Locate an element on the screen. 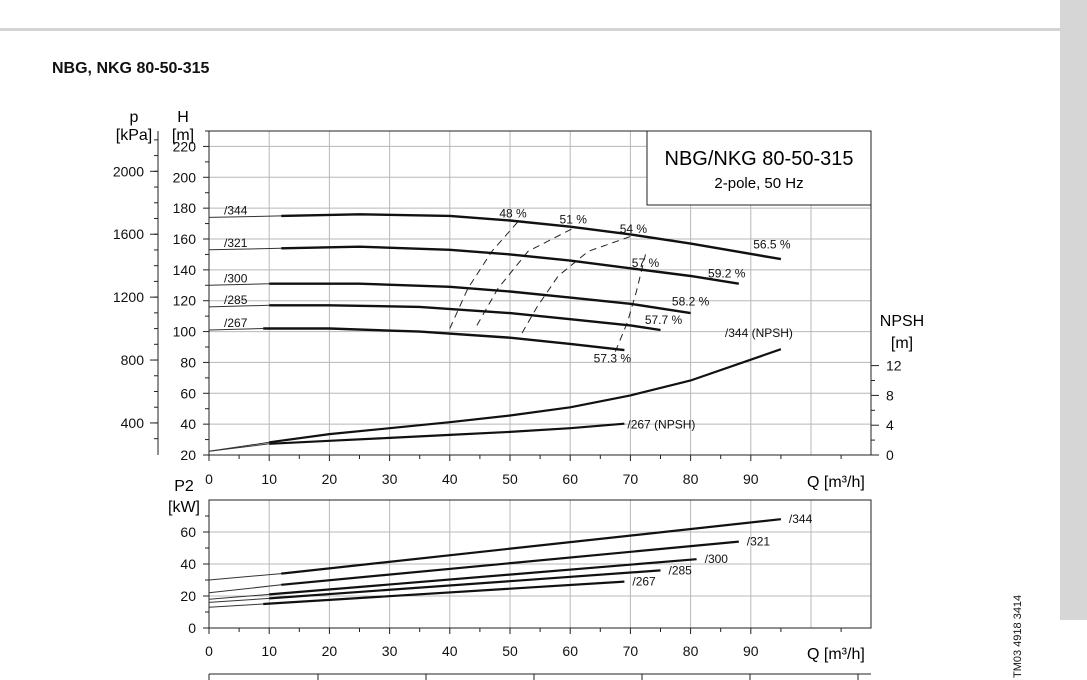 This screenshot has width=1087, height=680. efficiency-label: 58.2 % is located at coordinates (691, 301).